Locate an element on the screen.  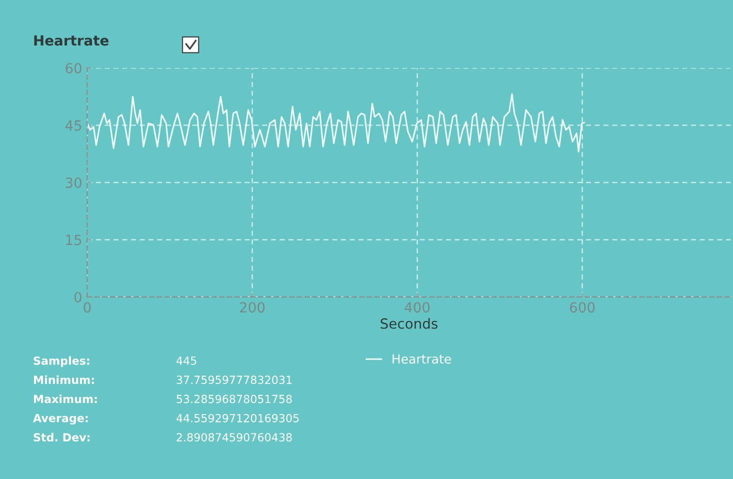
x-tick-label: 400 is located at coordinates (417, 307).